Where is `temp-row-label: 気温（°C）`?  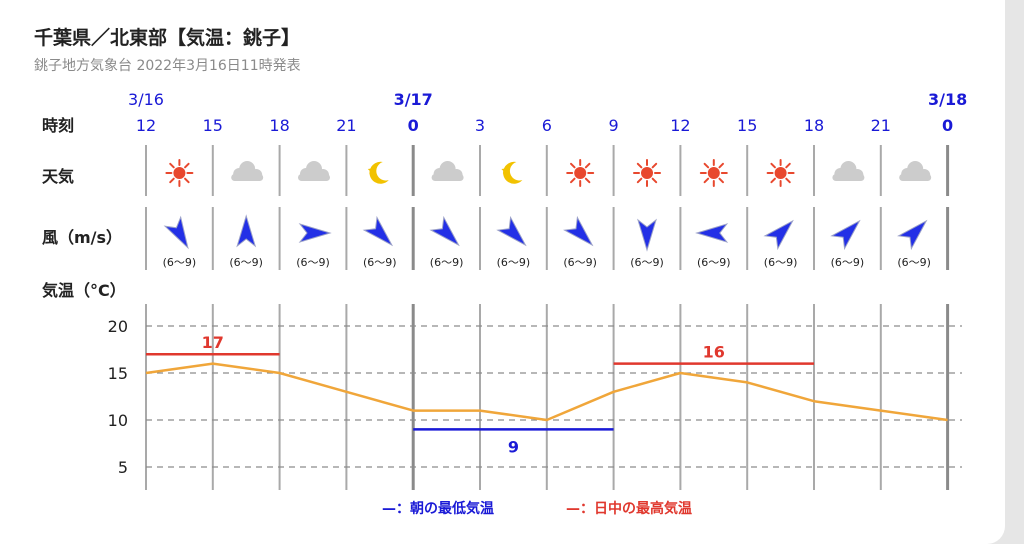 temp-row-label: 気温（°C） is located at coordinates (84, 290).